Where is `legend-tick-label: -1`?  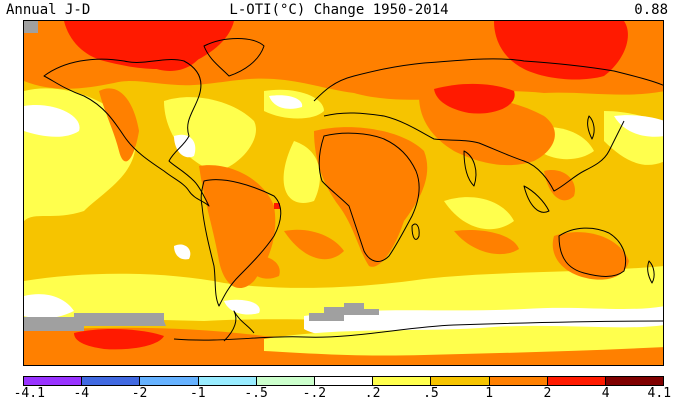
legend-tick-label: -1 is located at coordinates (197, 393).